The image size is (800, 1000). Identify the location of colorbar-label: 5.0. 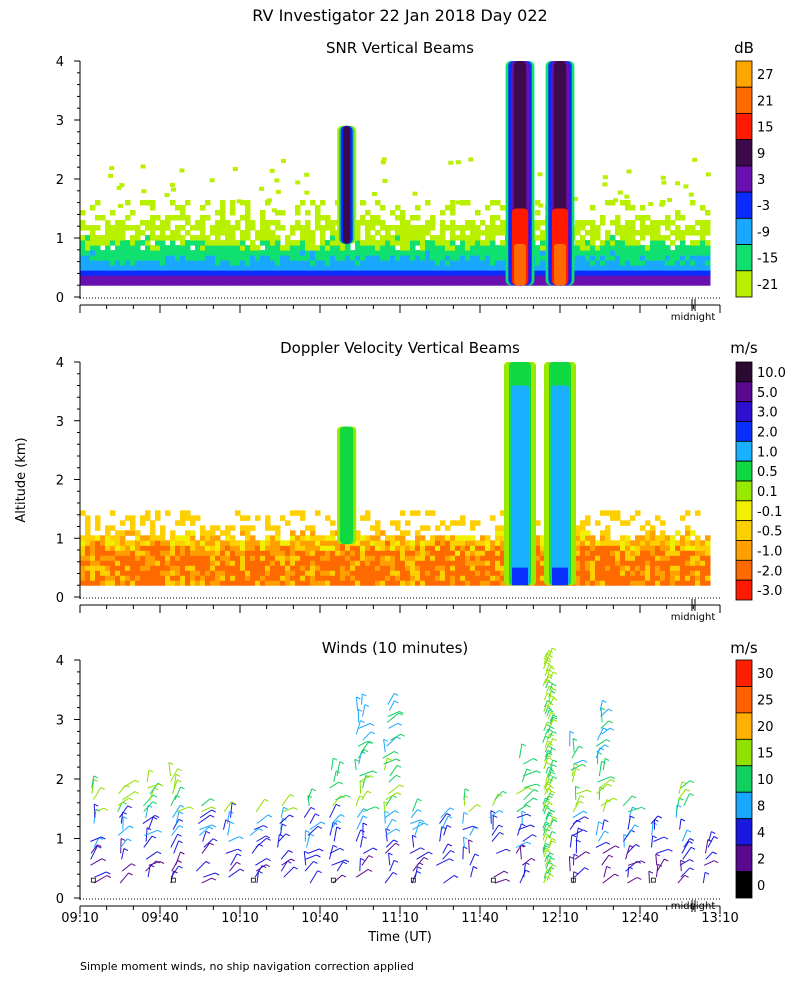
(767, 393).